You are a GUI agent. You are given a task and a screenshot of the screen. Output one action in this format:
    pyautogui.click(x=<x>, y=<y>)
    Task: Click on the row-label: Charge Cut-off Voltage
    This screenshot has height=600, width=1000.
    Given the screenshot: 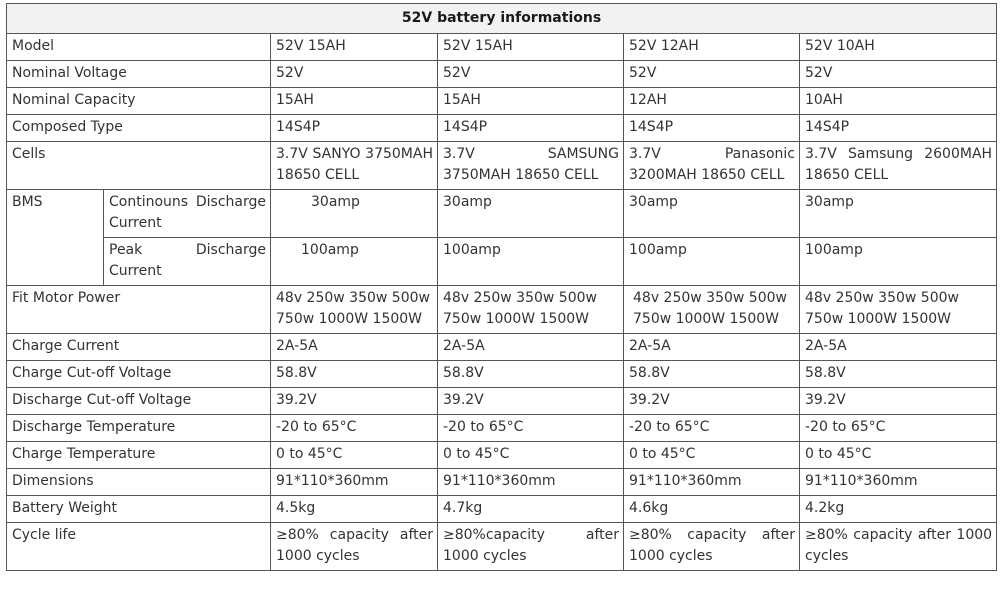 What is the action you would take?
    pyautogui.click(x=138, y=374)
    